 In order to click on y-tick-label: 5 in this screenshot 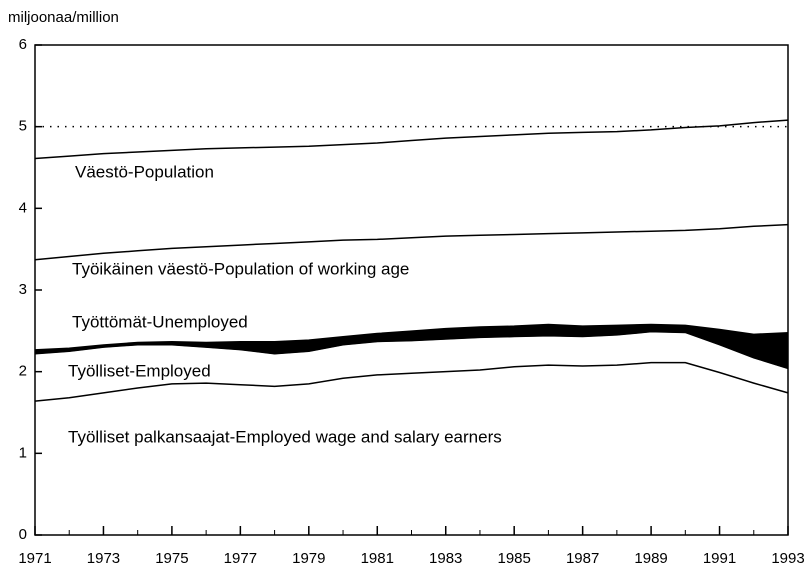, I will do `click(23, 126)`.